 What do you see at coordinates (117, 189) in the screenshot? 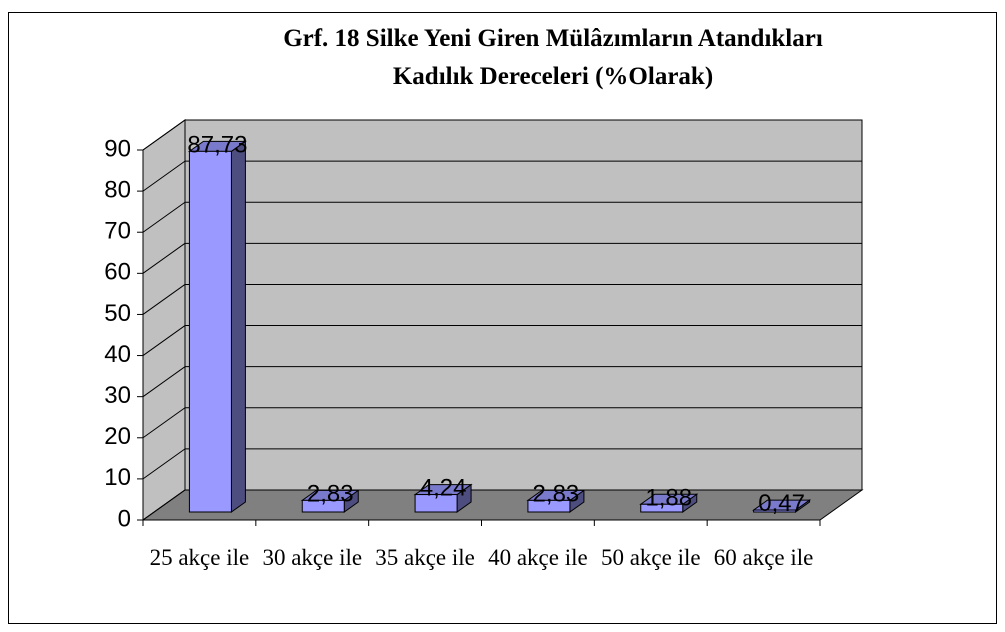
I see `y-tick-label: 80` at bounding box center [117, 189].